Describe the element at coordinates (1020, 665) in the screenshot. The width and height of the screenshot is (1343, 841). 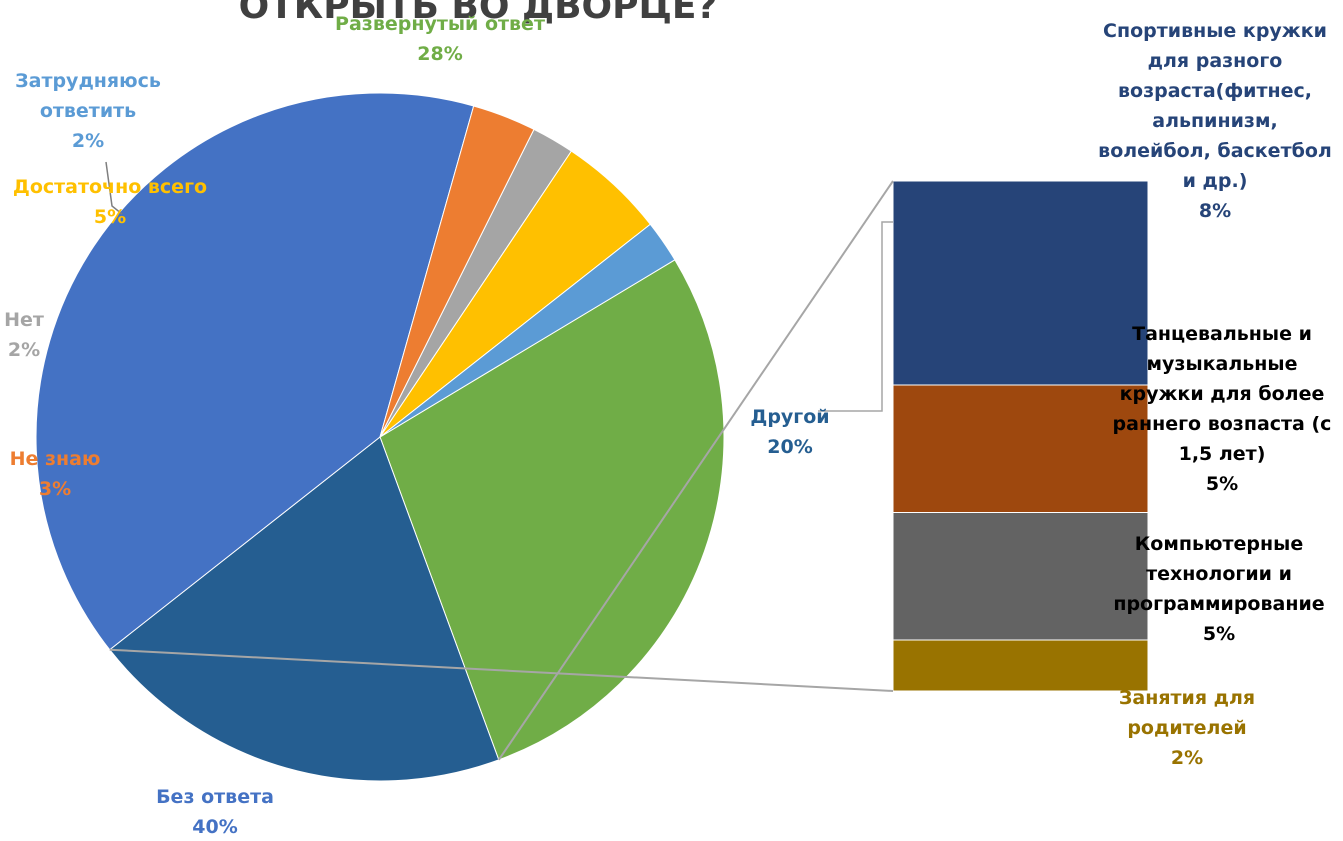
I see `bar-segment-занятия-для` at that location.